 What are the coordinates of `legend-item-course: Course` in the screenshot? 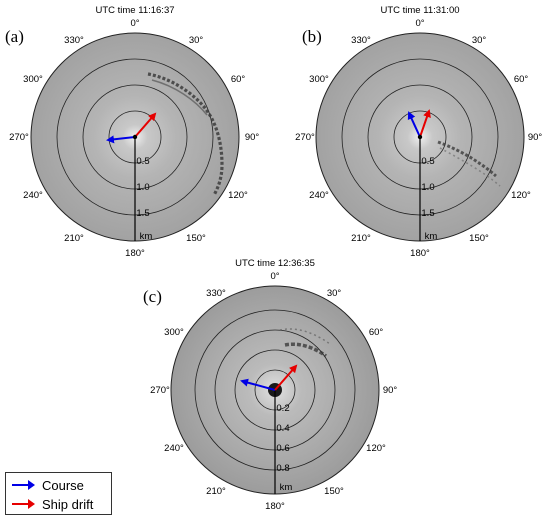 It's located at (47, 485).